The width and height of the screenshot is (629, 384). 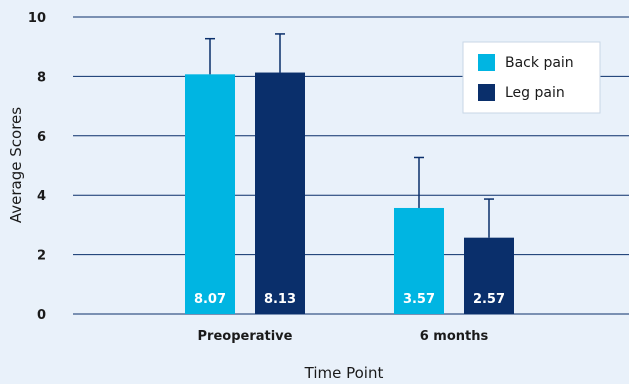 What do you see at coordinates (489, 299) in the screenshot?
I see `bar-value-label: 2.57` at bounding box center [489, 299].